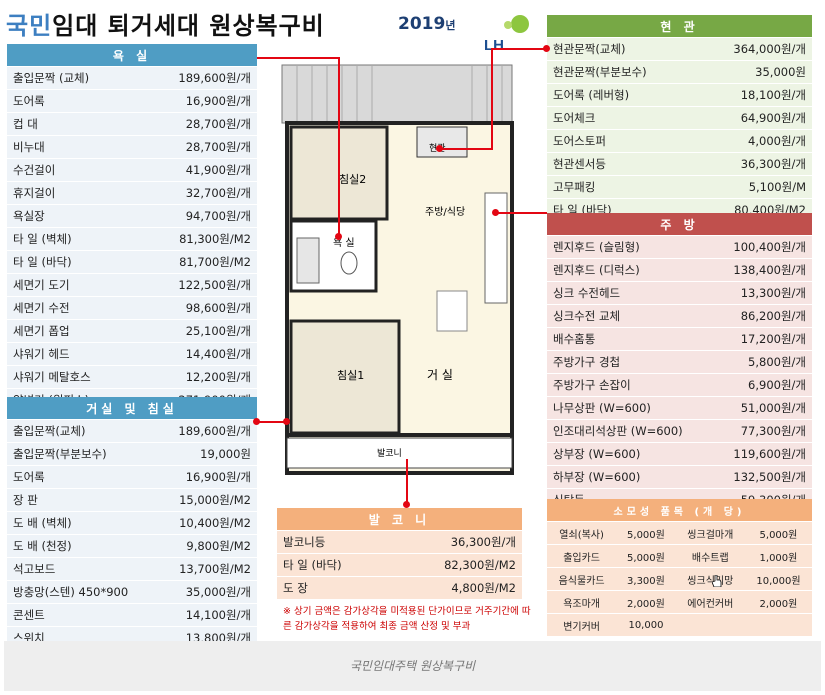 The height and width of the screenshot is (695, 825). Describe the element at coordinates (621, 95) in the screenshot. I see `item-name: 도어록 (레버형)` at that location.